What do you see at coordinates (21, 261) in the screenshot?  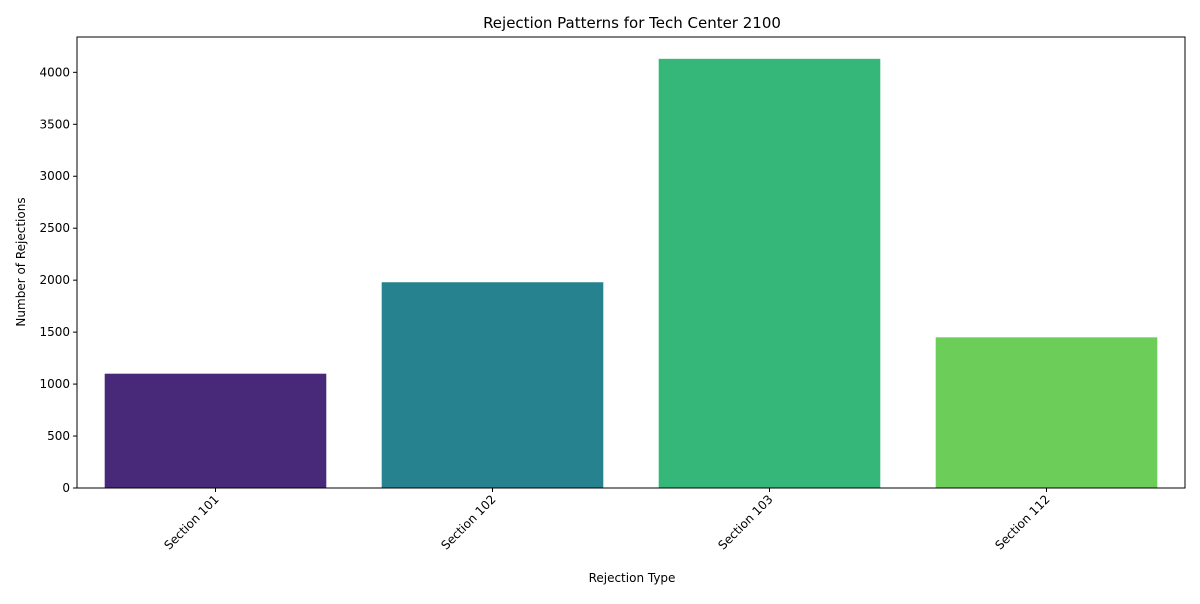 I see `y-axis-label: Number of Rejections` at bounding box center [21, 261].